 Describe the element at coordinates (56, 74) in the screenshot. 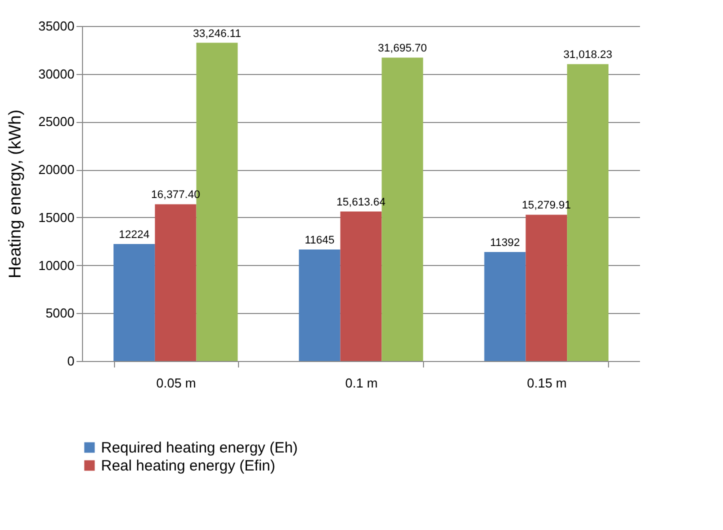

I see `y-tick-label: 30000` at that location.